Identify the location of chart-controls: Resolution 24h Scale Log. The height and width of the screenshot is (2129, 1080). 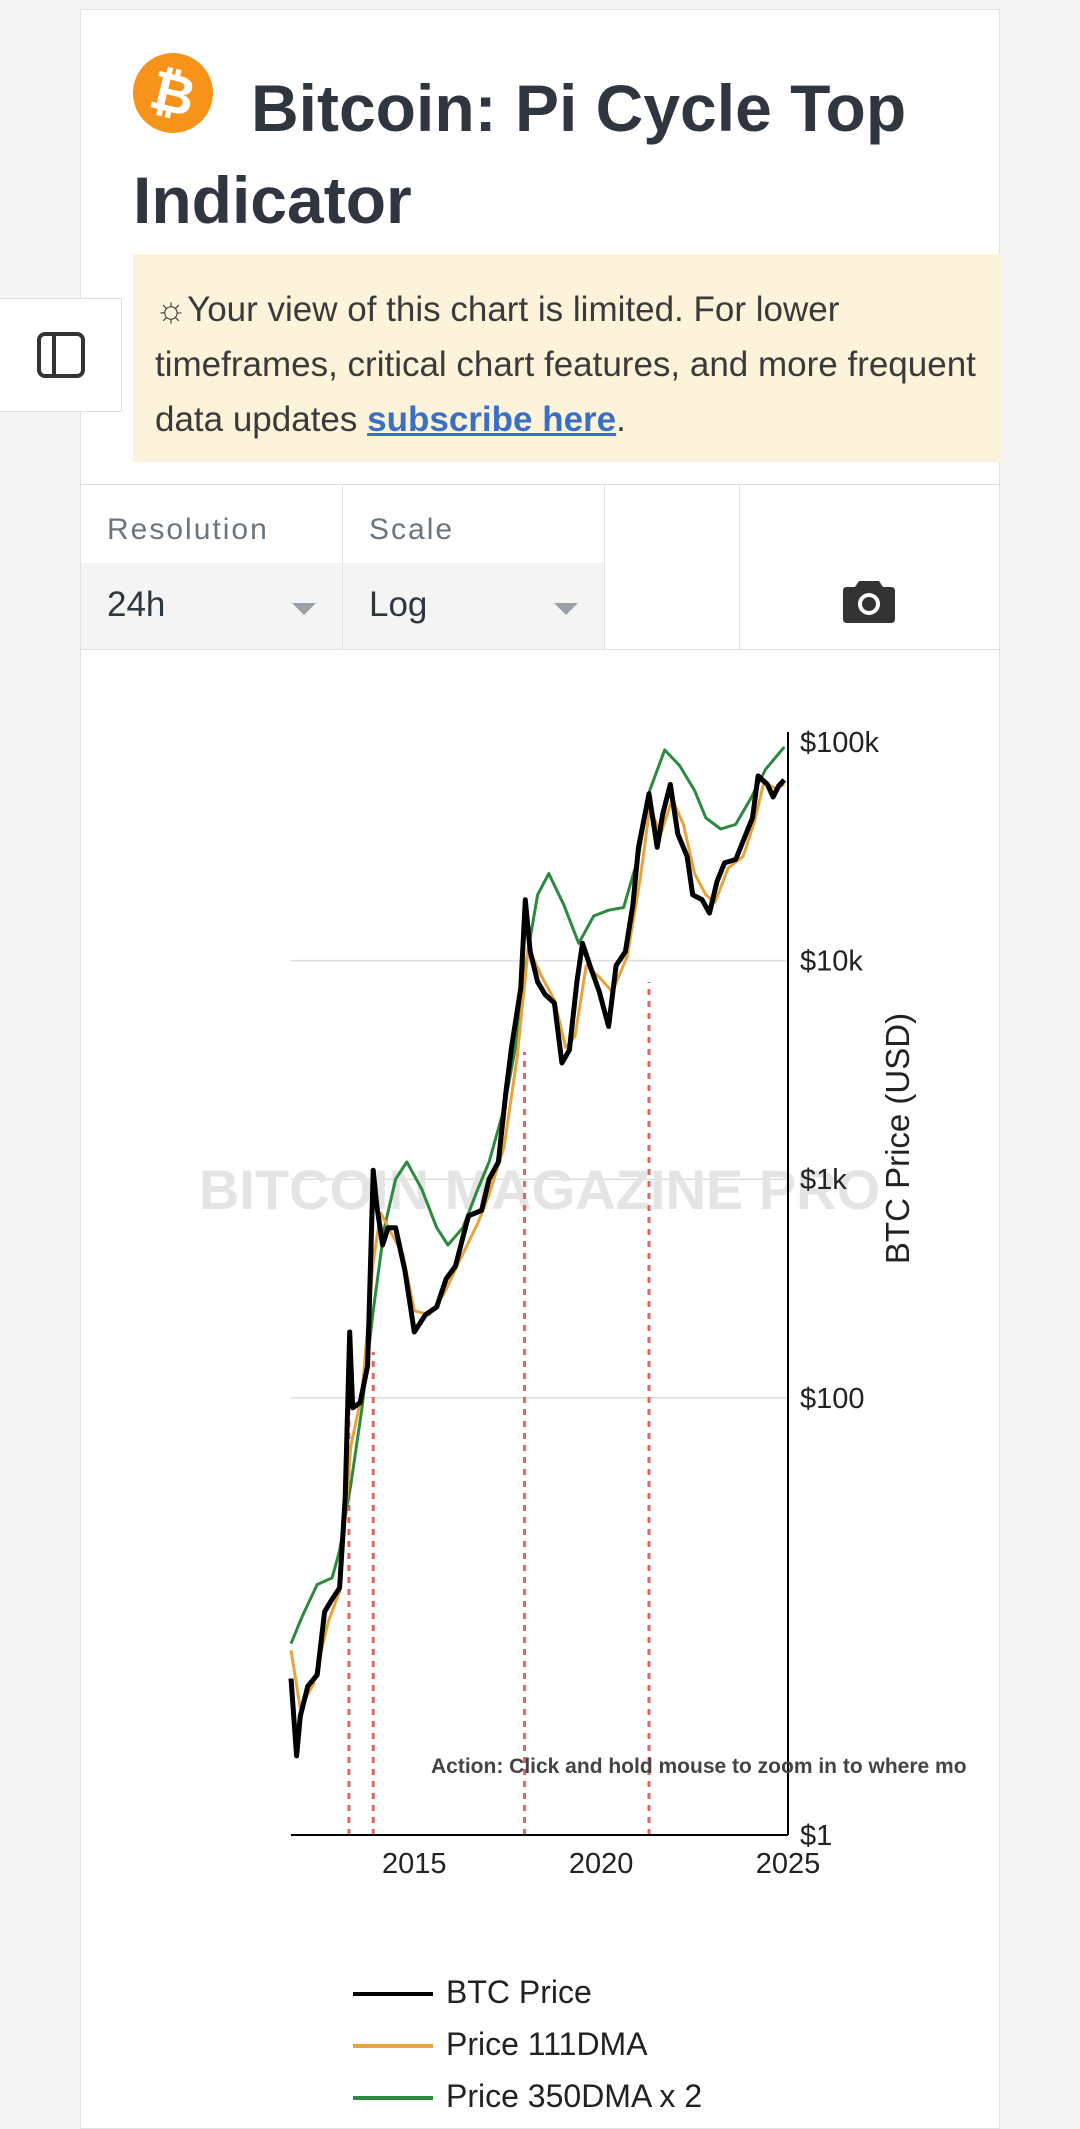
(540, 567).